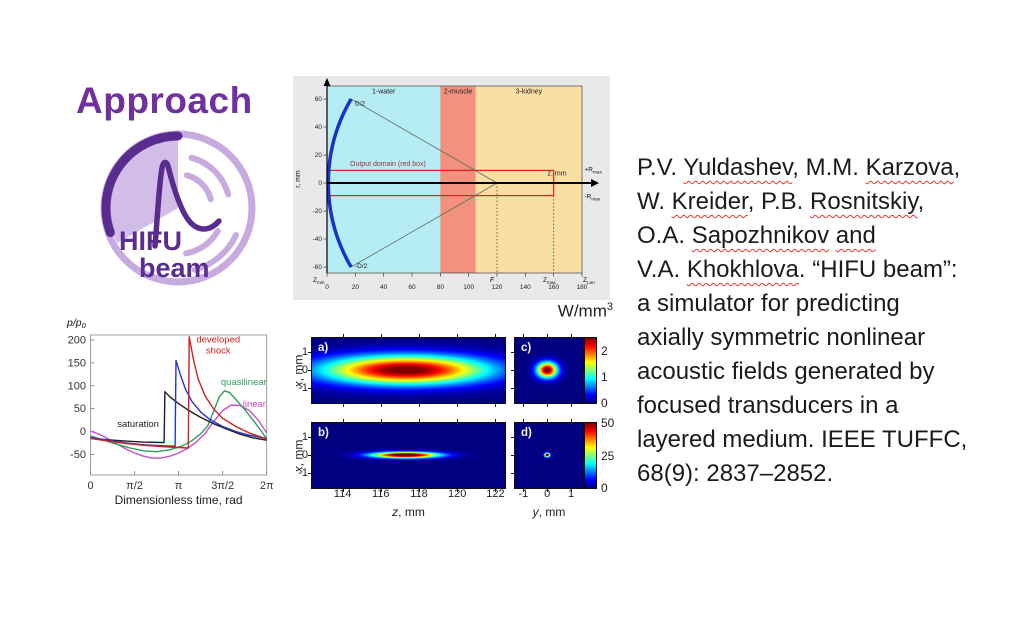  Describe the element at coordinates (553, 287) in the screenshot. I see `x-tick-label: 160` at that location.